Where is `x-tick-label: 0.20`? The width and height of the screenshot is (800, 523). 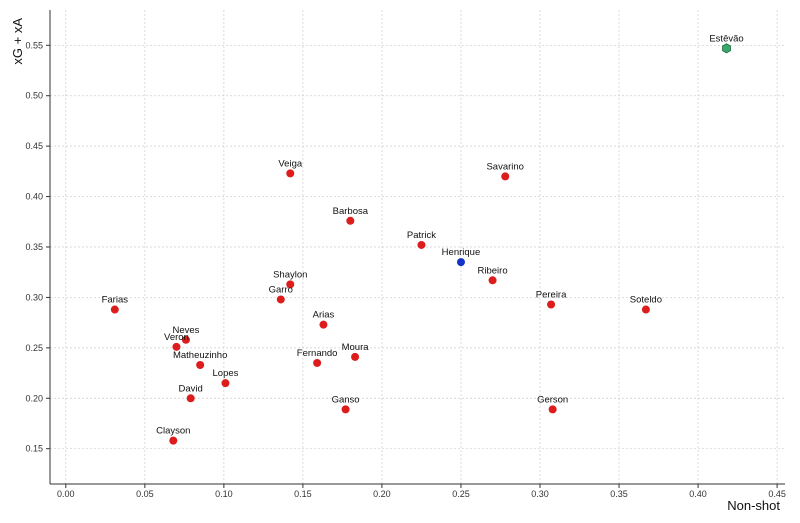 x-tick-label: 0.20 is located at coordinates (382, 494).